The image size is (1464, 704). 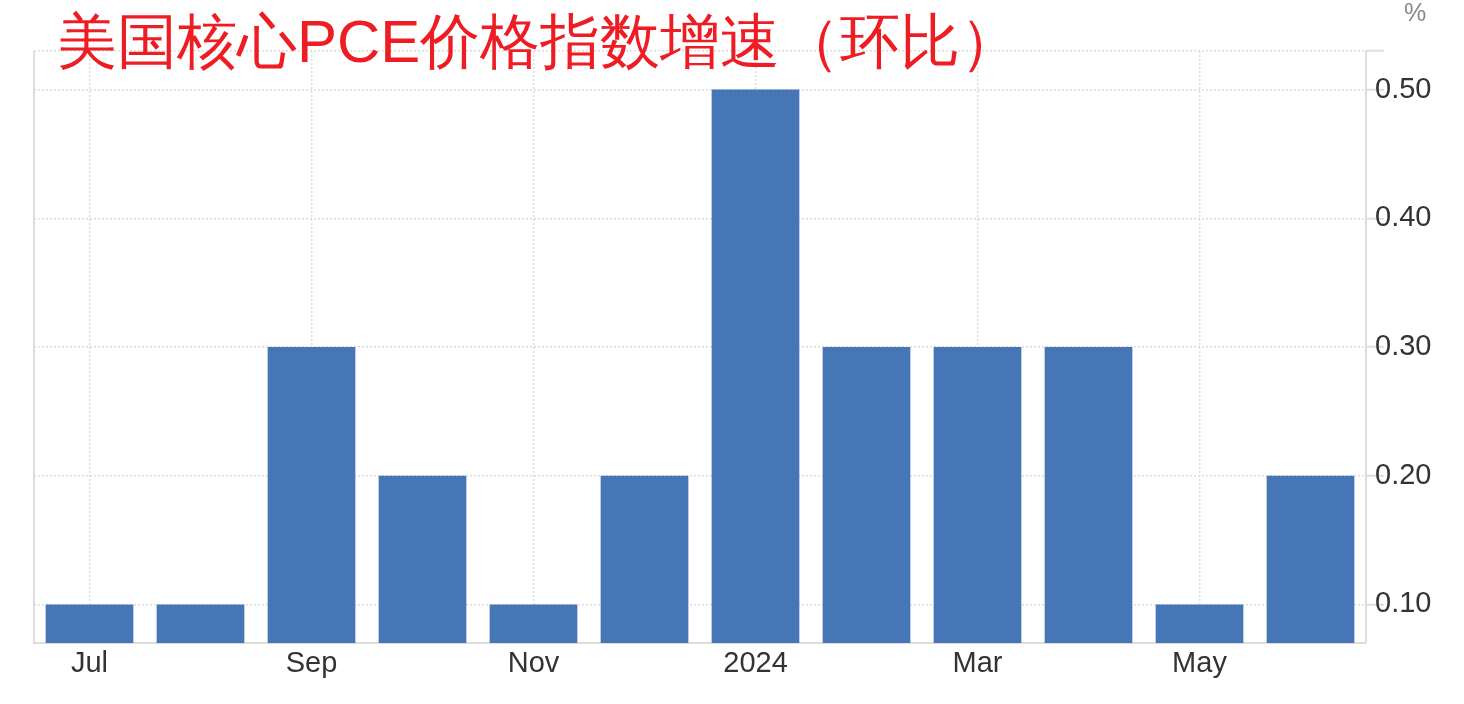 I want to click on y-tick-label: 0.20, so click(x=1403, y=473).